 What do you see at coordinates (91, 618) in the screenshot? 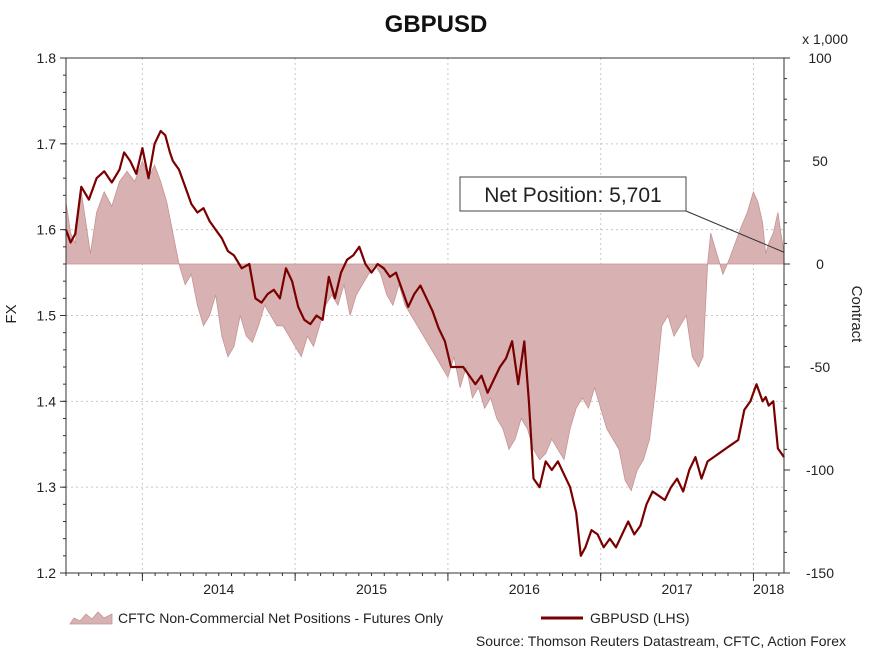
I see `legend-area-swatch` at bounding box center [91, 618].